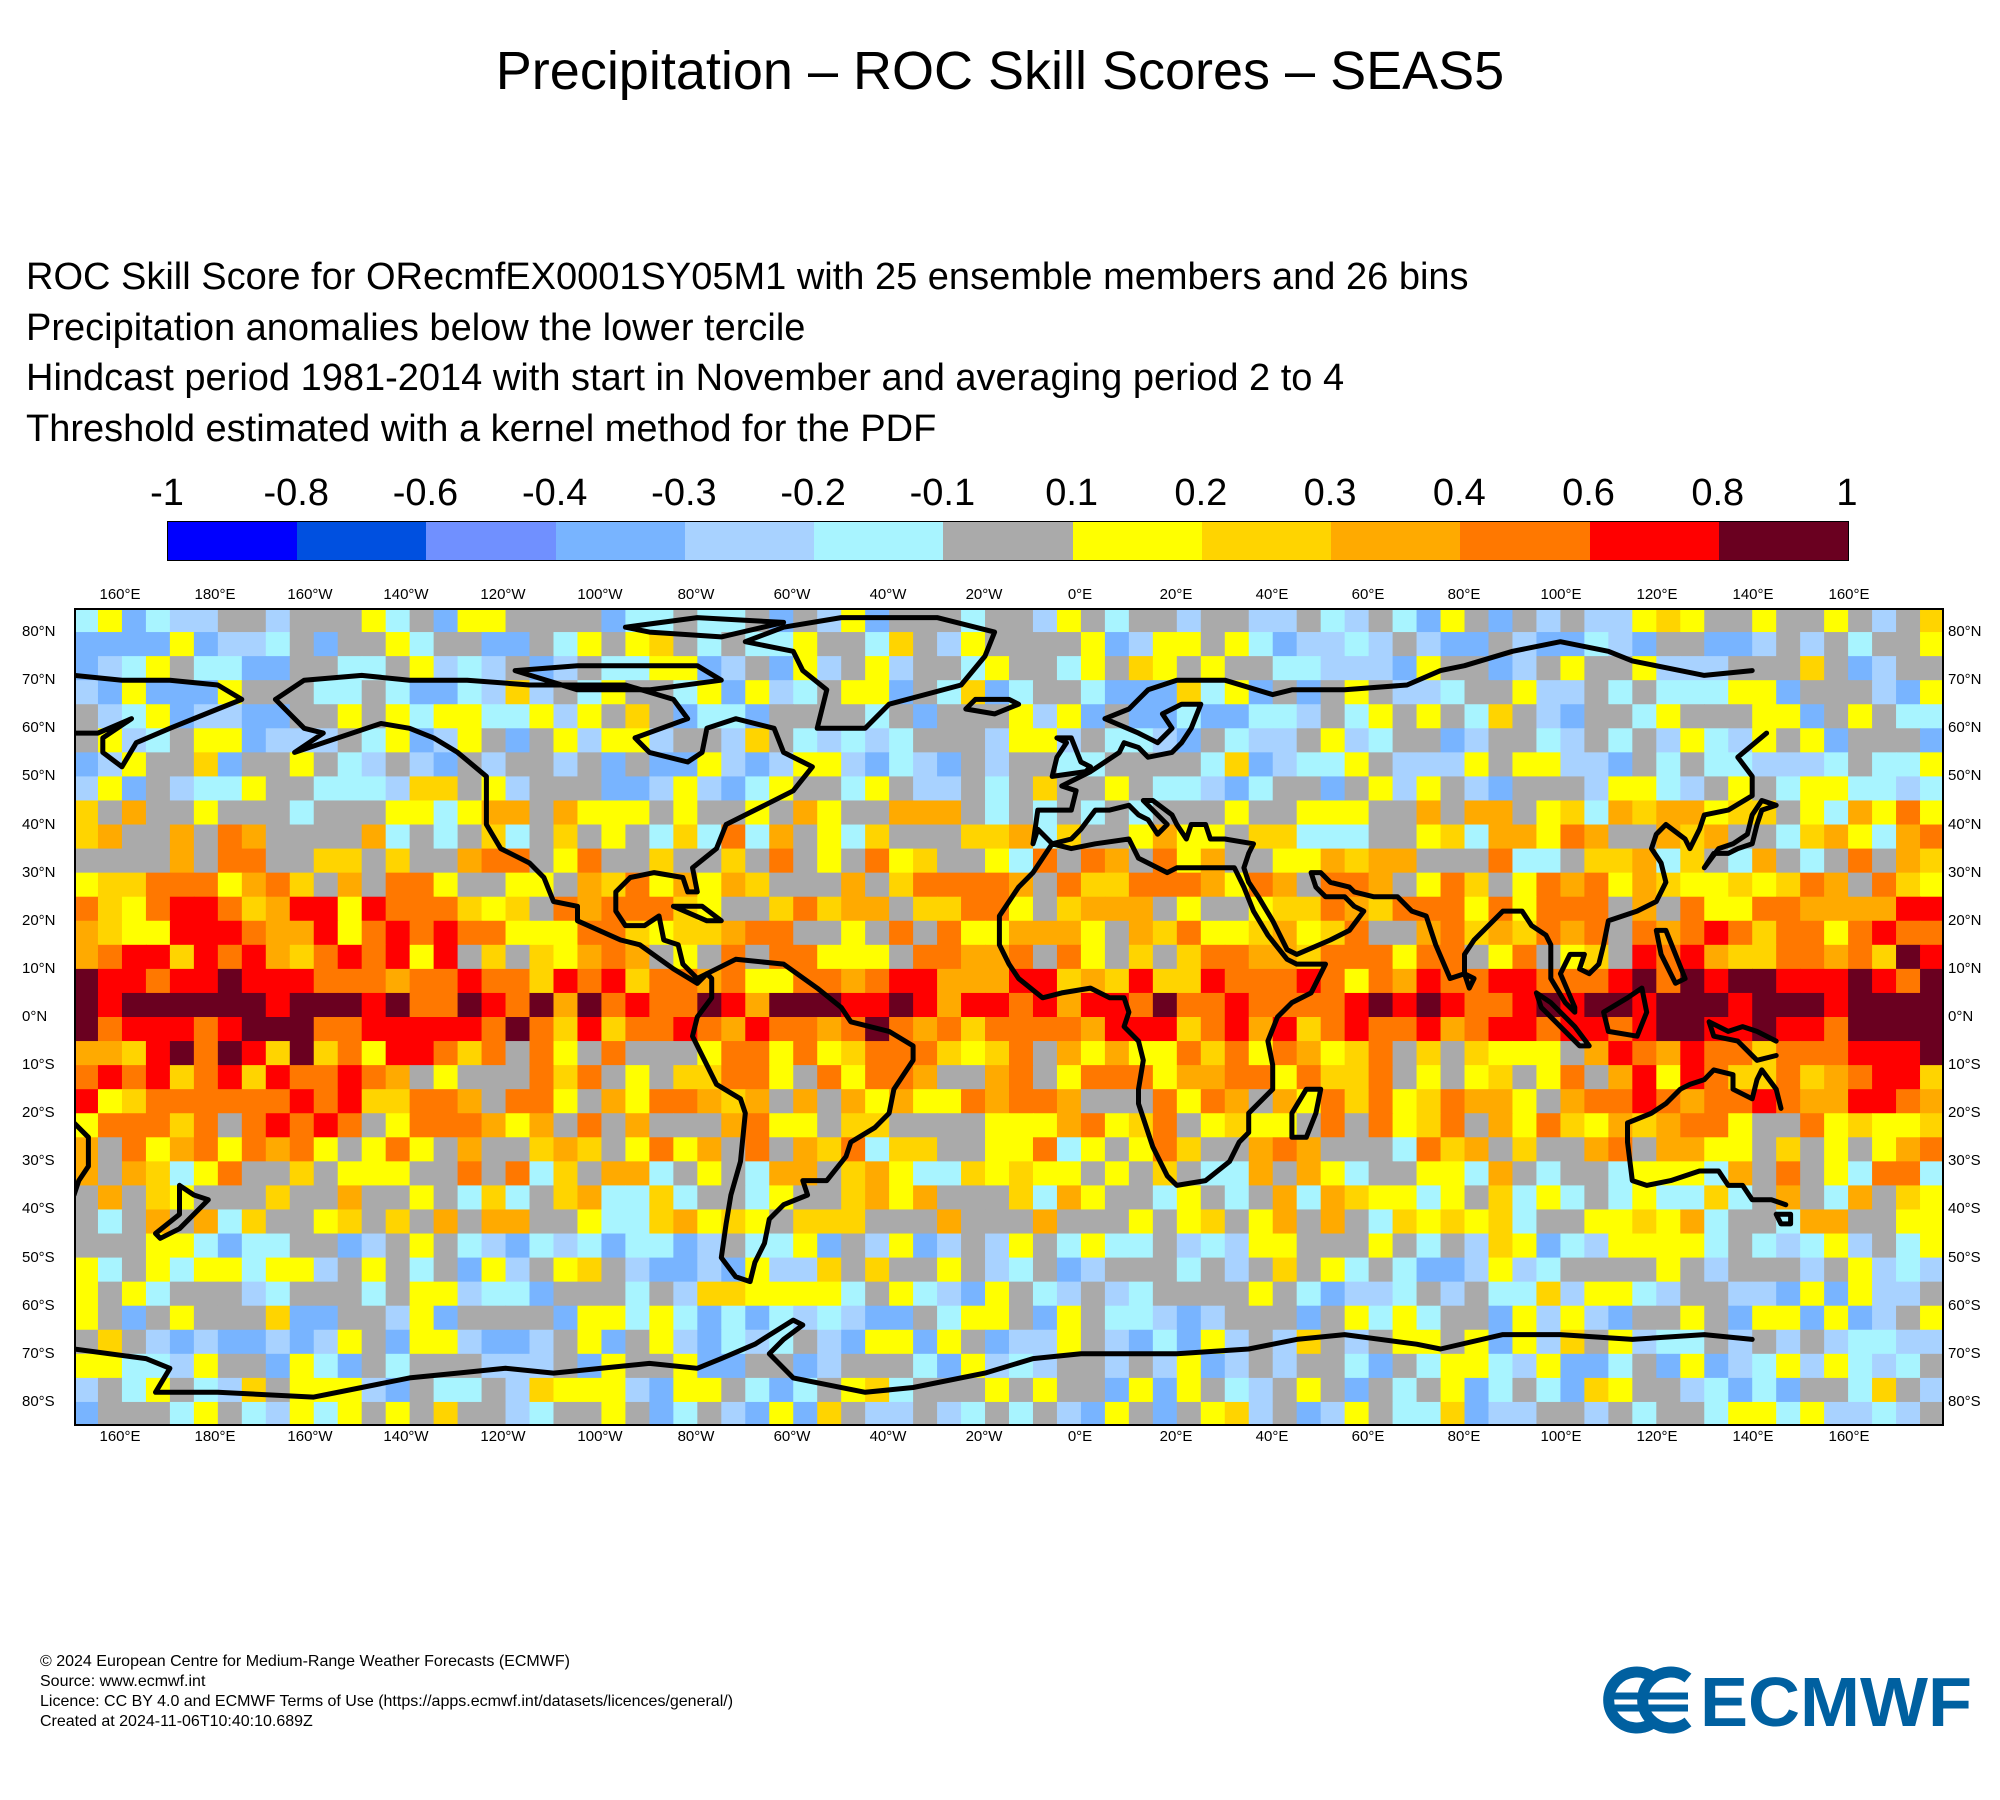 Image resolution: width=2000 pixels, height=1800 pixels. What do you see at coordinates (296, 493) in the screenshot?
I see `legend-label: -0.8` at bounding box center [296, 493].